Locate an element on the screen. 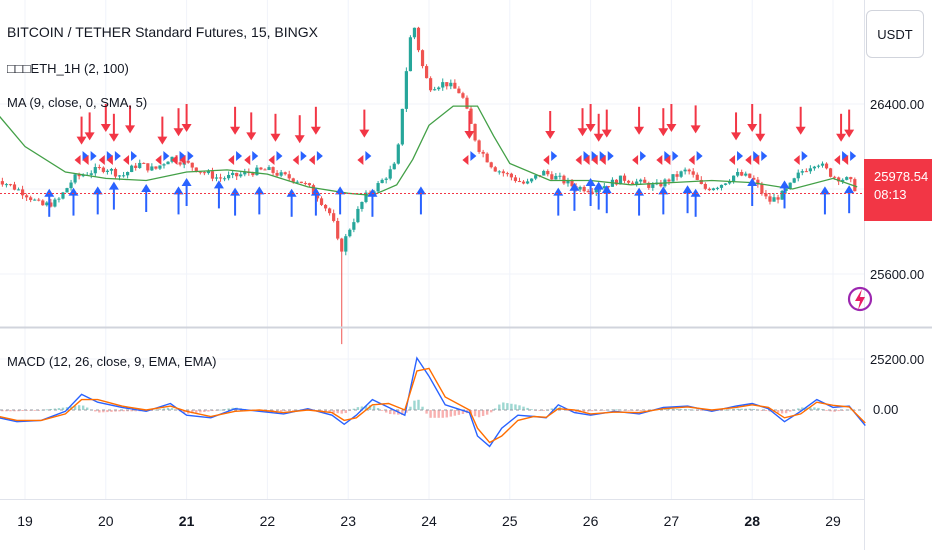 This screenshot has height=550, width=932. time-axis: 19 20 21 22 23 24 25 26 27 28 29 is located at coordinates (429, 521).